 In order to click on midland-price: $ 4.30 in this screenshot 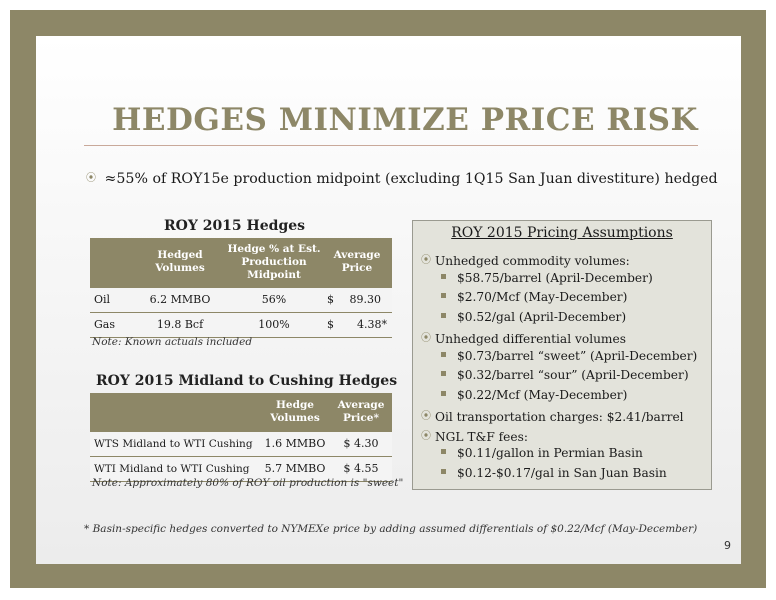, I will do `click(361, 443)`.